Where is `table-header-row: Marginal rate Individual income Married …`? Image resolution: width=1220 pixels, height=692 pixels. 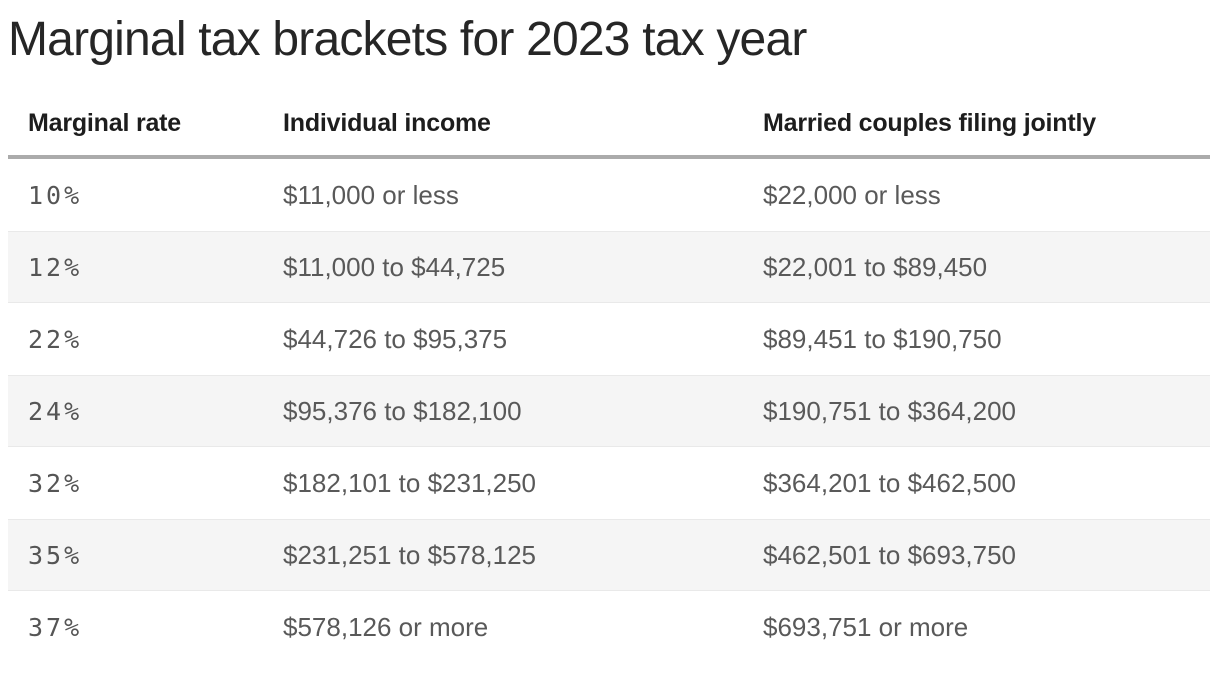
table-header-row: Marginal rate Individual income Married … is located at coordinates (609, 123).